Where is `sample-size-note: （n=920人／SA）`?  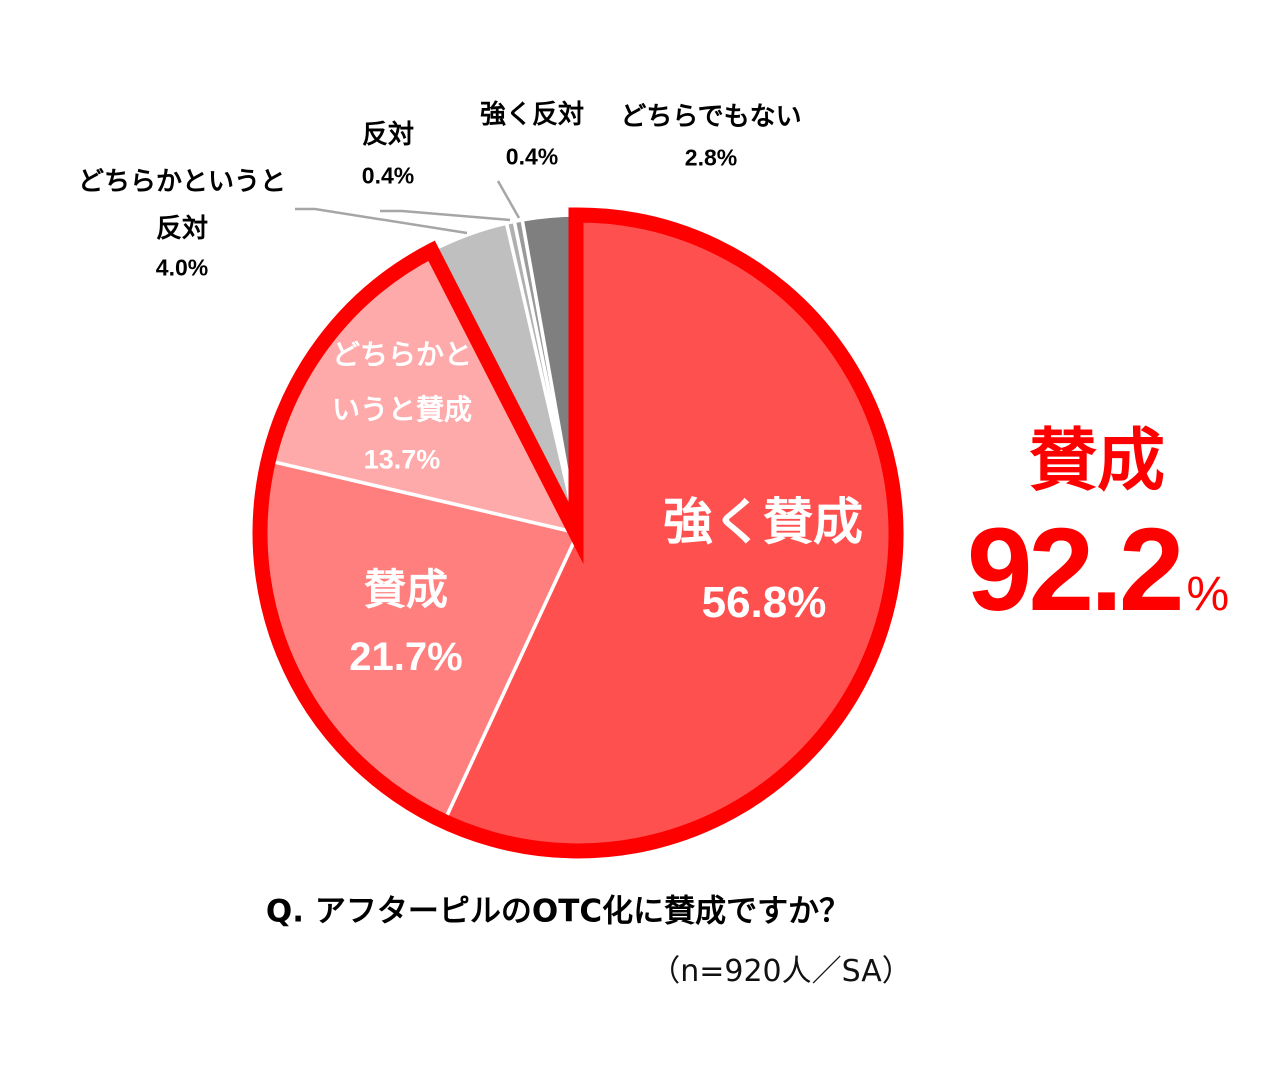 sample-size-note: （n=920人／SA） is located at coordinates (781, 971).